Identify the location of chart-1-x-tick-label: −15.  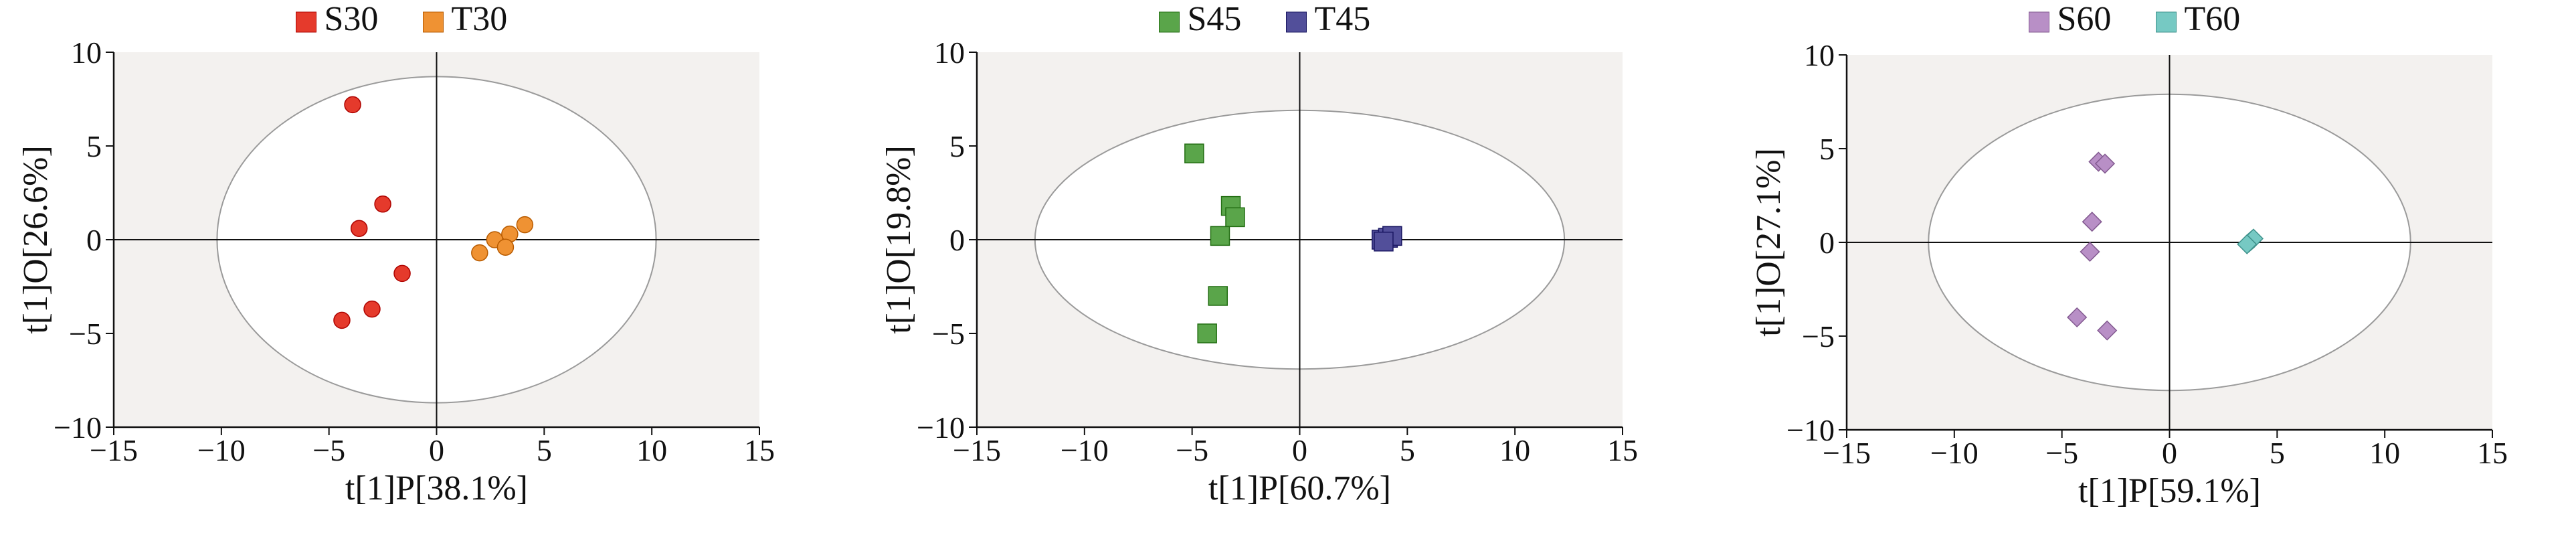
(114, 450).